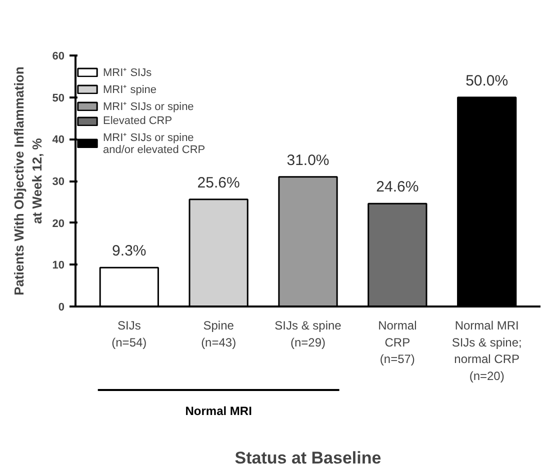 Image resolution: width=555 pixels, height=475 pixels. I want to click on legend-label: MRI⁺ SIJs or spine and/or elevated CRP, so click(154, 143).